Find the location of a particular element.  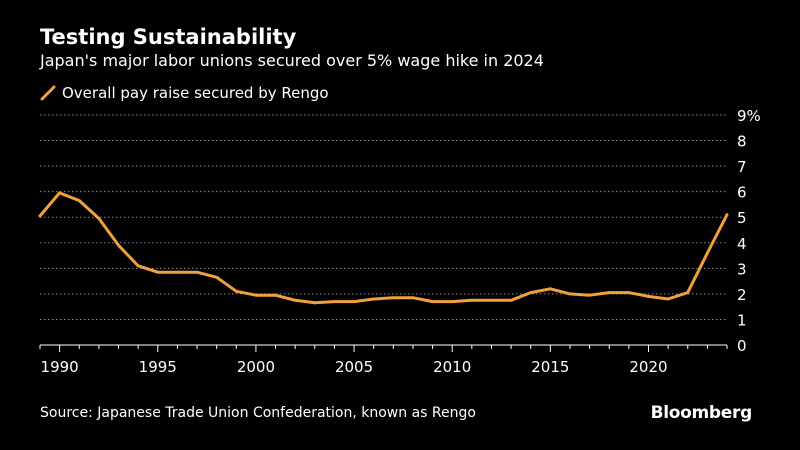

data-point-2013 is located at coordinates (511, 300).